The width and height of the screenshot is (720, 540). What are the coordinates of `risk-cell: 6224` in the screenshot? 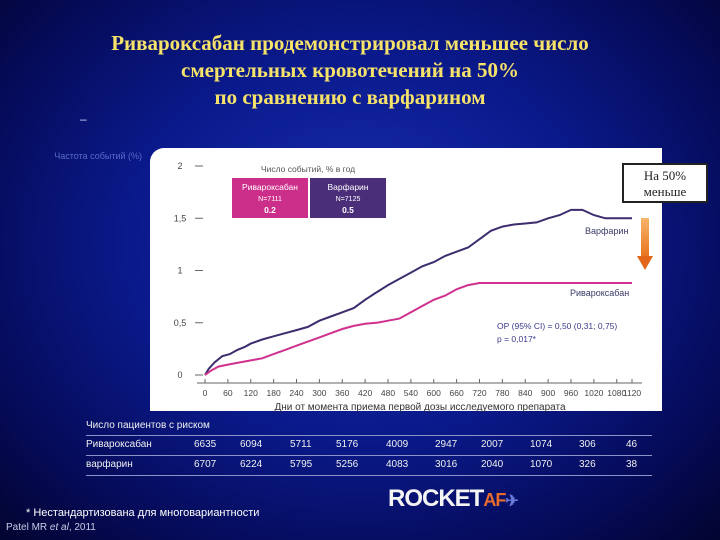 It's located at (251, 464).